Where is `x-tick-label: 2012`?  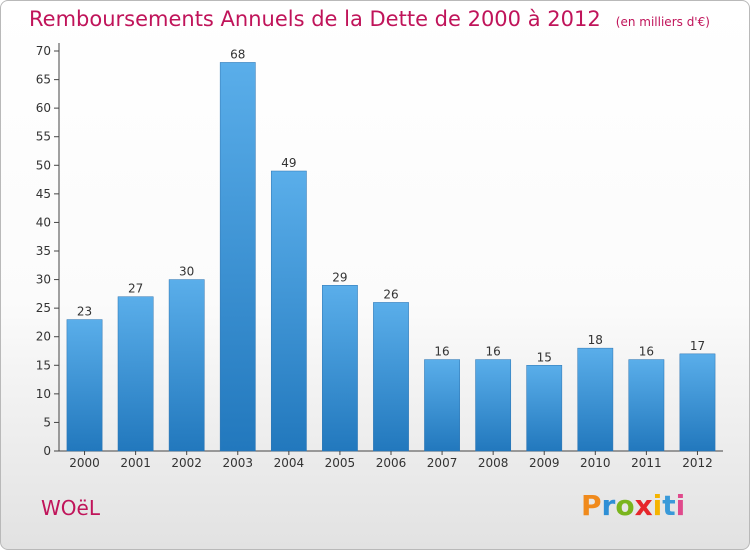
x-tick-label: 2012 is located at coordinates (697, 463).